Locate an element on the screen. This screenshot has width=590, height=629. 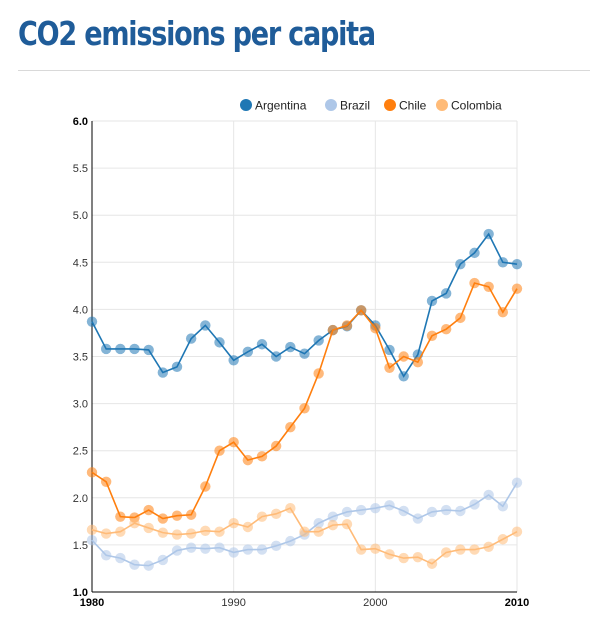
legend-item-brazil: Brazil is located at coordinates (347, 106).